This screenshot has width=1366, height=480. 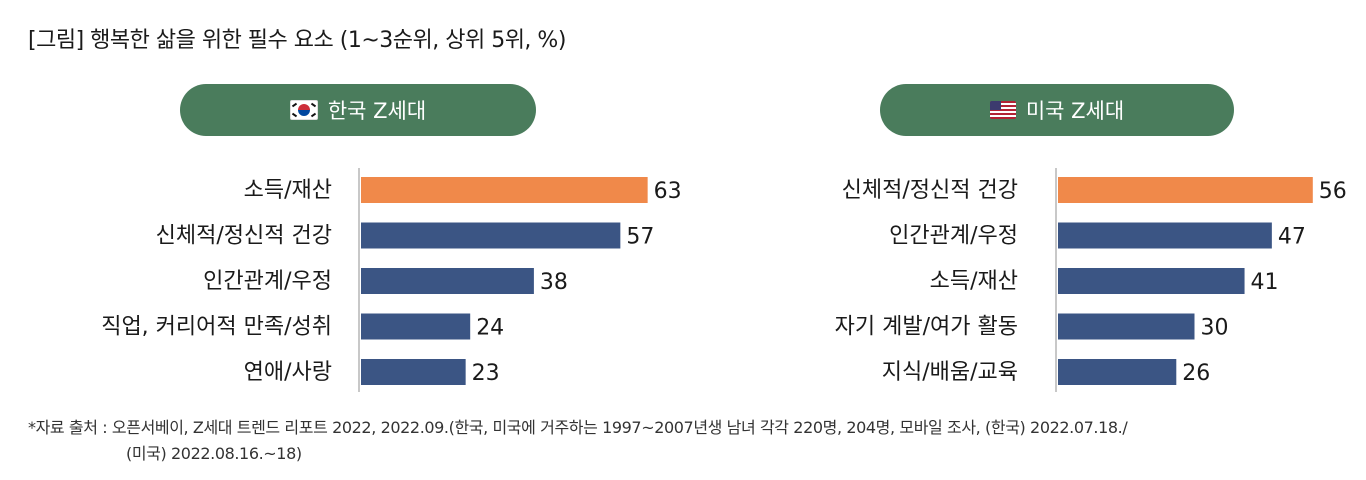 What do you see at coordinates (1333, 191) in the screenshot?
I see `usa-value-label: 56` at bounding box center [1333, 191].